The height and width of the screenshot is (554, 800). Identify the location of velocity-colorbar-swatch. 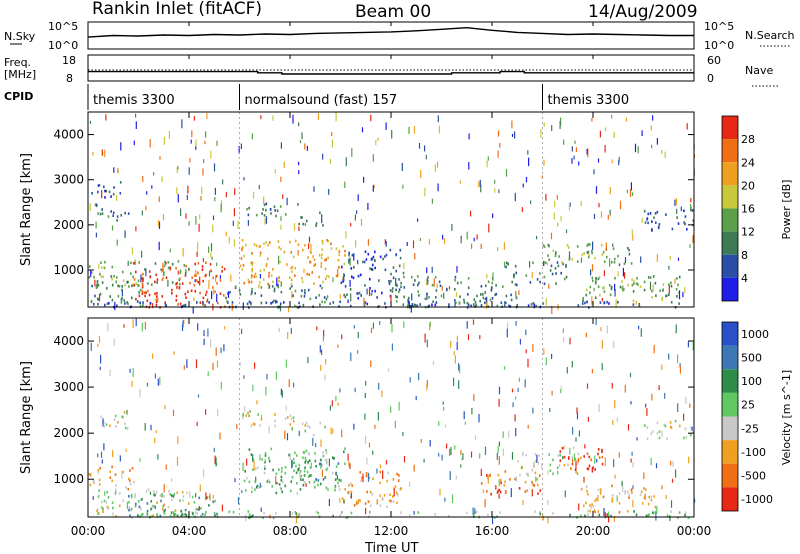
(730, 404).